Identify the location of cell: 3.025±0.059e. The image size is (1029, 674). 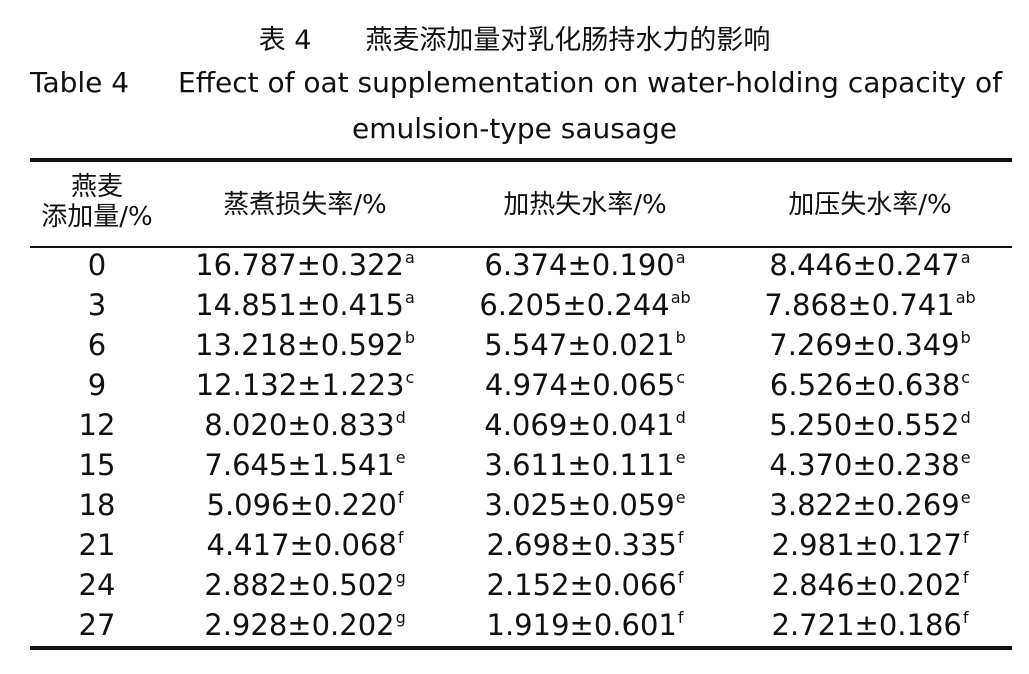
(584, 505).